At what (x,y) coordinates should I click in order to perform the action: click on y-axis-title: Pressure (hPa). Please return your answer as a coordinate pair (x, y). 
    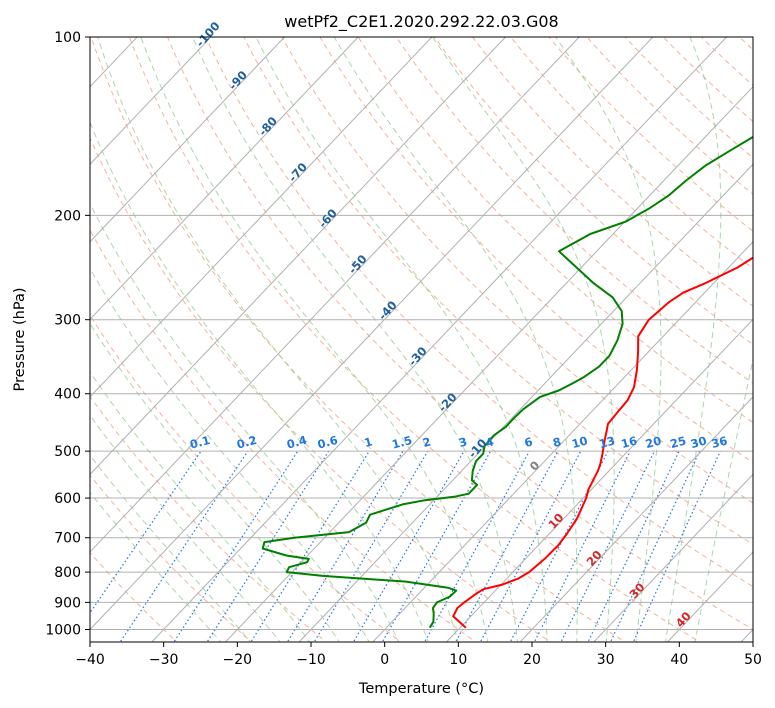
    Looking at the image, I should click on (20, 339).